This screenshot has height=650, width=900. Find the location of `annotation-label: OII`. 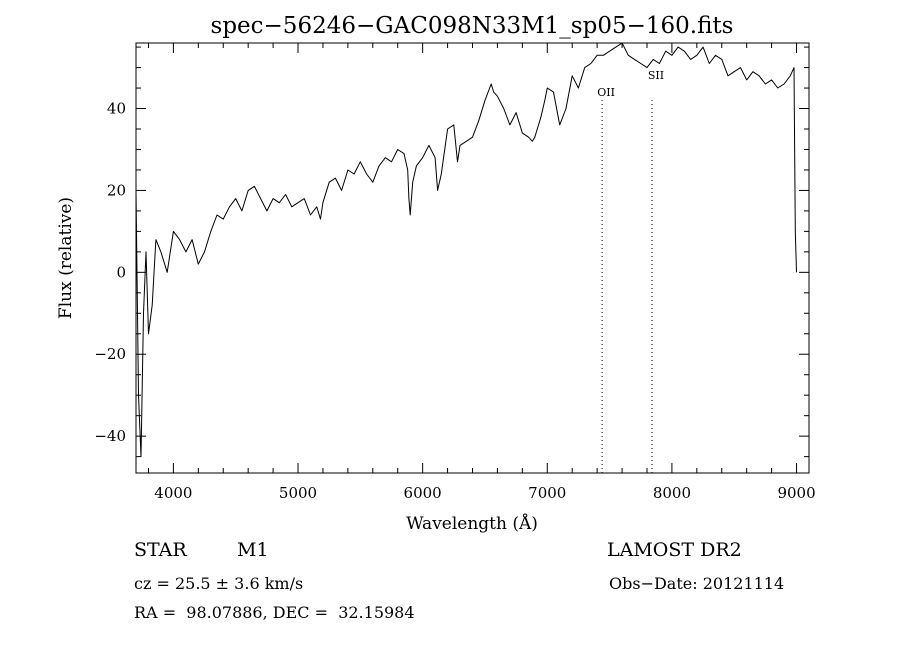

annotation-label: OII is located at coordinates (606, 92).